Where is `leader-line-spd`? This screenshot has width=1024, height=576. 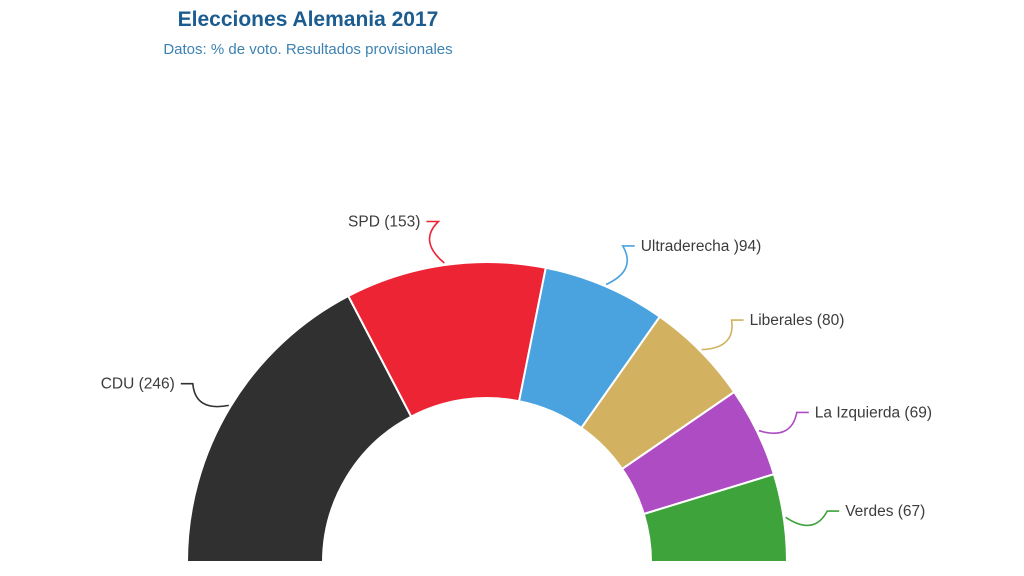
leader-line-spd is located at coordinates (435, 242).